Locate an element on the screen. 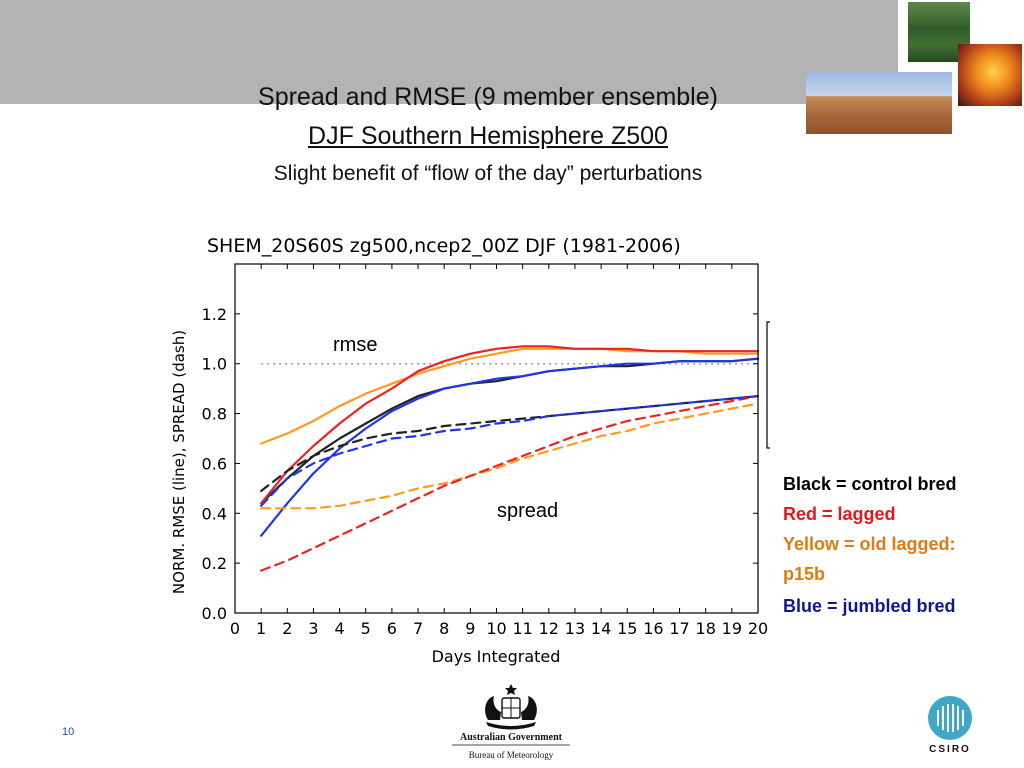 Image resolution: width=1024 pixels, height=768 pixels. note-blue: Blue = jumbled bred is located at coordinates (869, 606).